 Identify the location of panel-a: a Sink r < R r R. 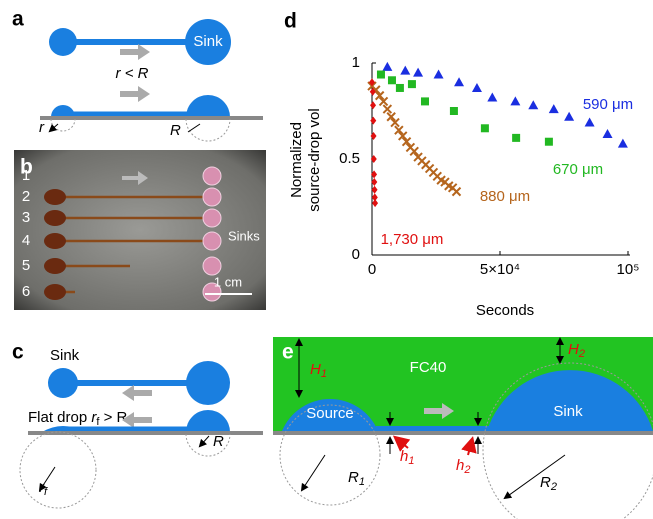
(137, 75).